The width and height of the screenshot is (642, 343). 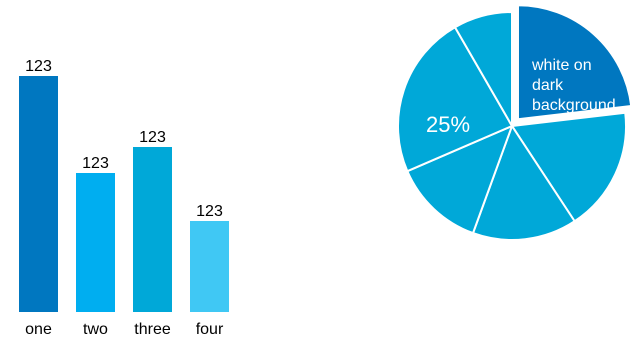 What do you see at coordinates (152, 329) in the screenshot?
I see `x-tick-label: three` at bounding box center [152, 329].